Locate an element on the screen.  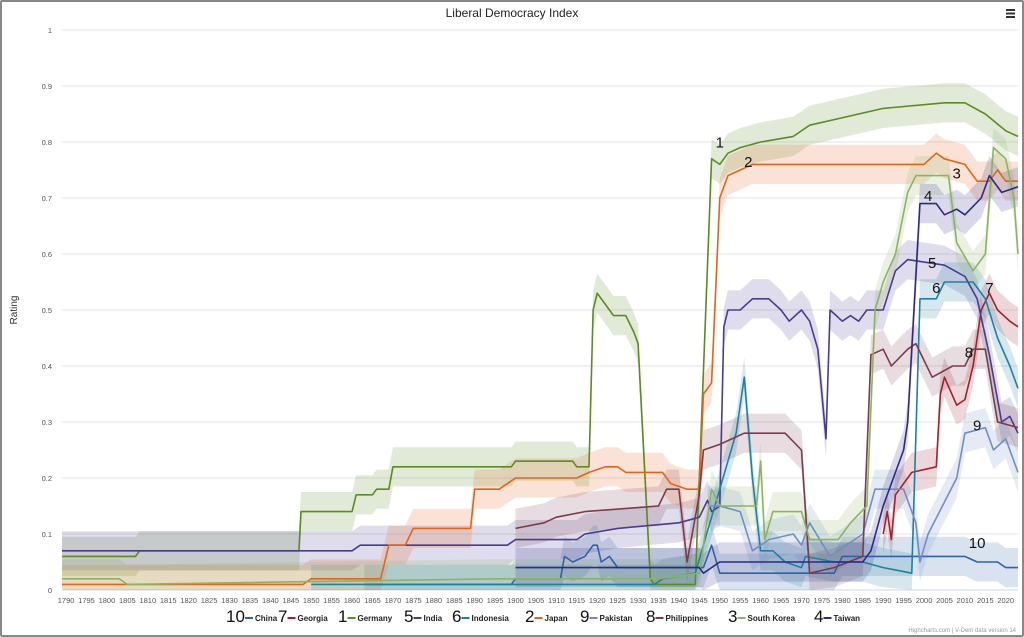
legend-number: 2 is located at coordinates (529, 616).